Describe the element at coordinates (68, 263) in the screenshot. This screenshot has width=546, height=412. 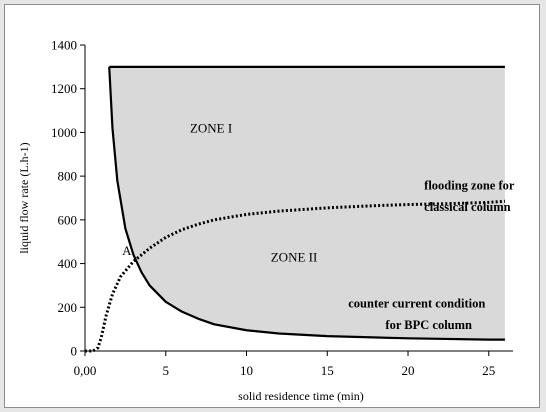
I see `y-tick-label: 400` at that location.